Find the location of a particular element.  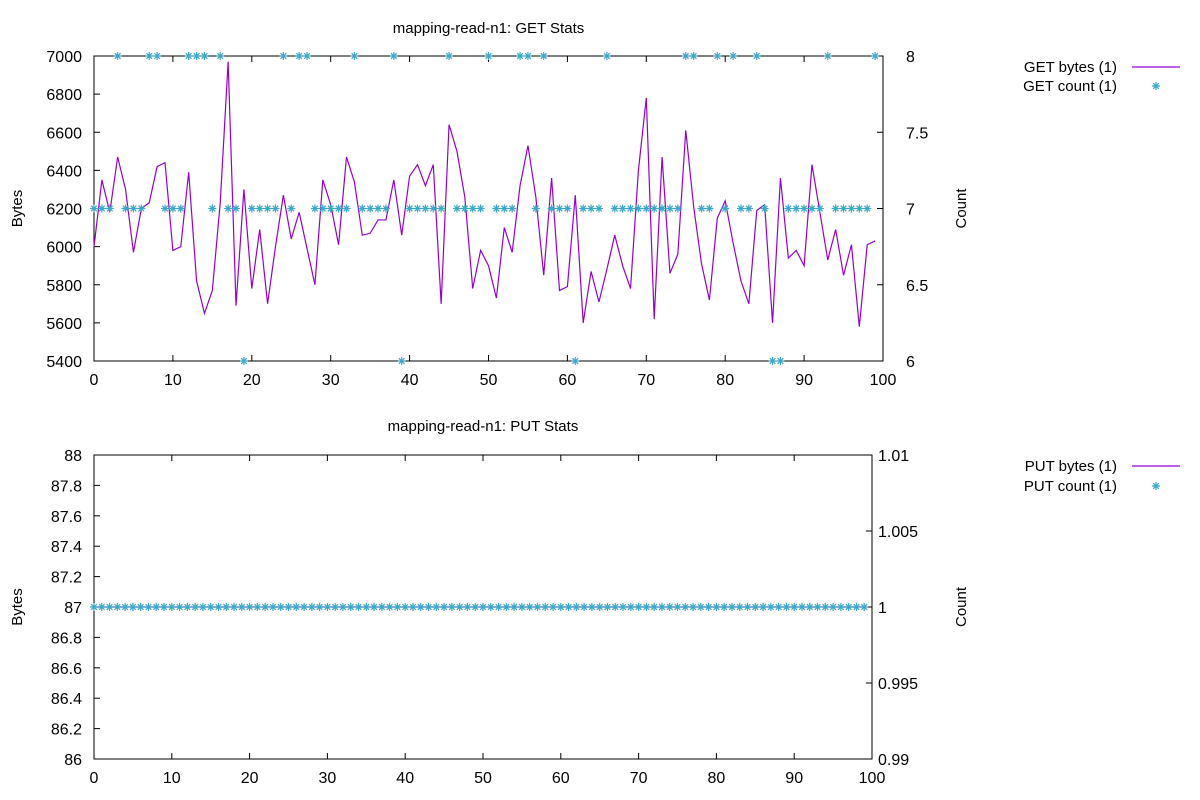

chart-title: mapping-read-n1: PUT Stats is located at coordinates (483, 426).